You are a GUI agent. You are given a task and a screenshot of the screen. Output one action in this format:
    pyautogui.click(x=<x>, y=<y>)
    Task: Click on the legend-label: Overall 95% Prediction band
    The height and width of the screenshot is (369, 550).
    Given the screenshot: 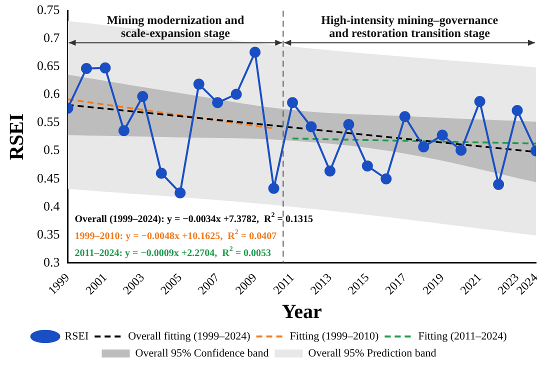 What is the action you would take?
    pyautogui.click(x=372, y=353)
    